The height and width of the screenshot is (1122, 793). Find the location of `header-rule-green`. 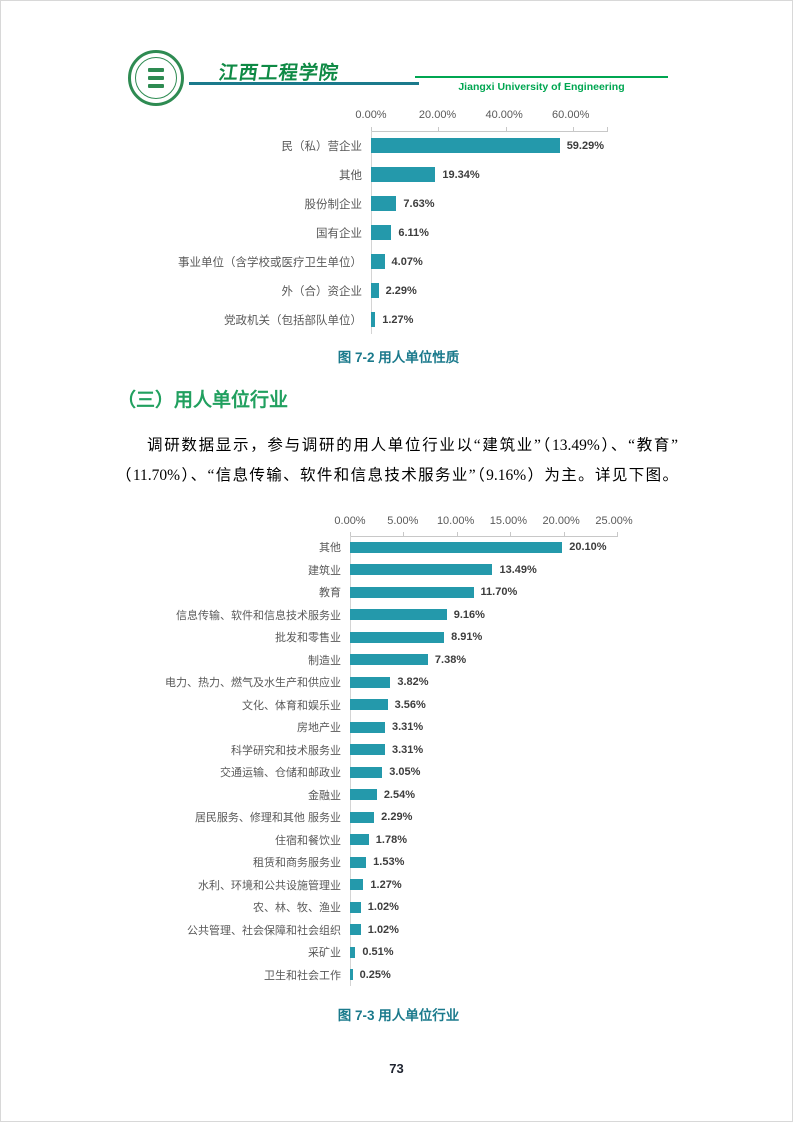

header-rule-green is located at coordinates (541, 77).